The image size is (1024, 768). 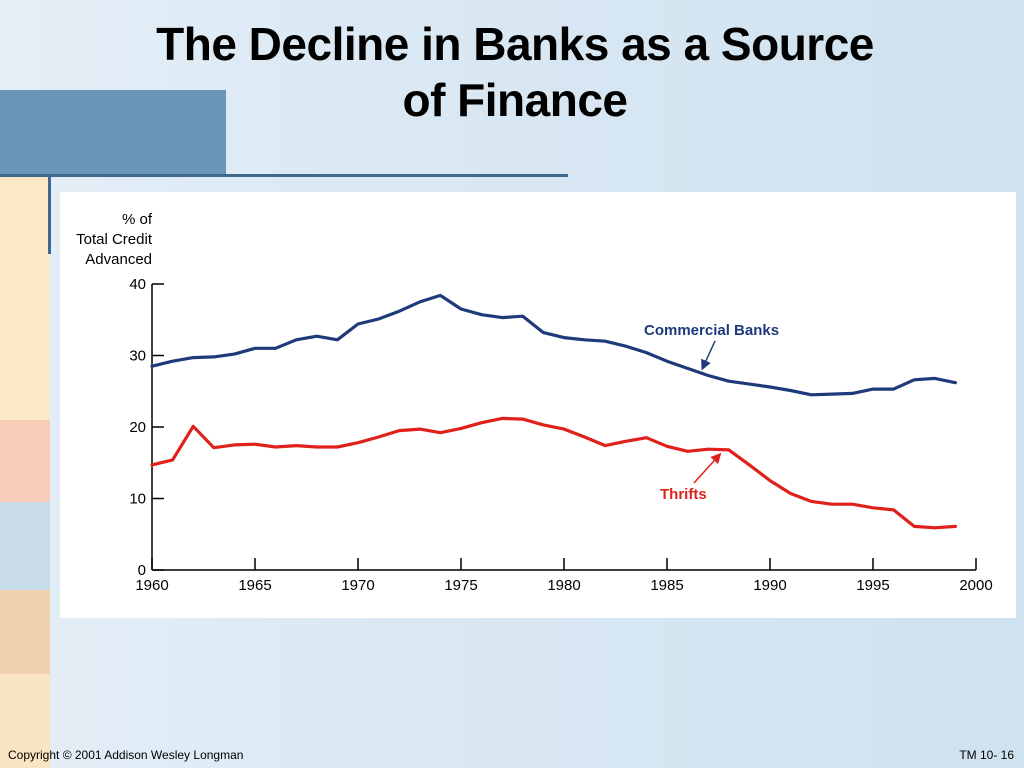 What do you see at coordinates (666, 585) in the screenshot?
I see `x-tick-label: 1985` at bounding box center [666, 585].